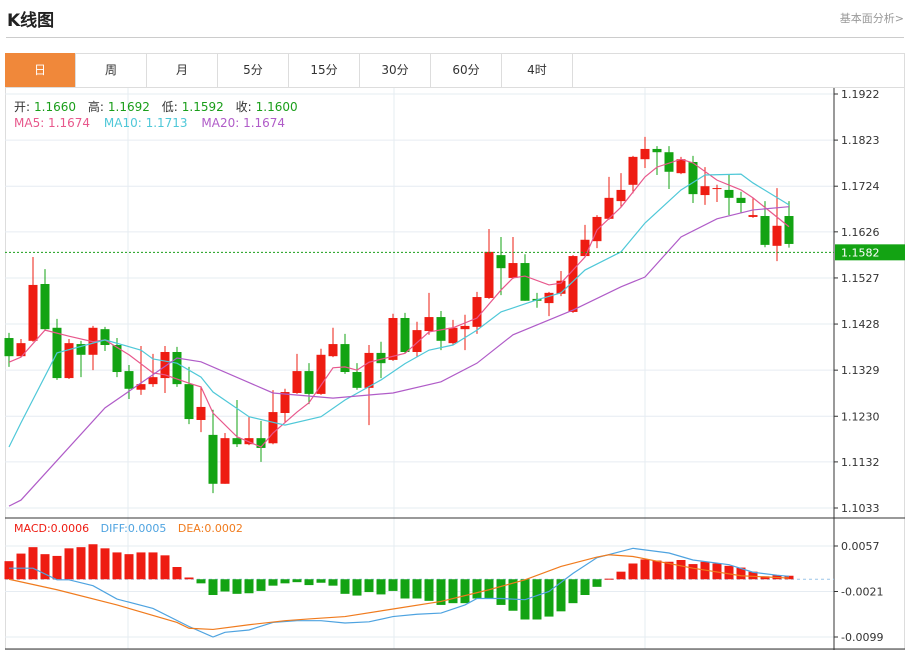  I want to click on tab-week: 周, so click(111, 70).